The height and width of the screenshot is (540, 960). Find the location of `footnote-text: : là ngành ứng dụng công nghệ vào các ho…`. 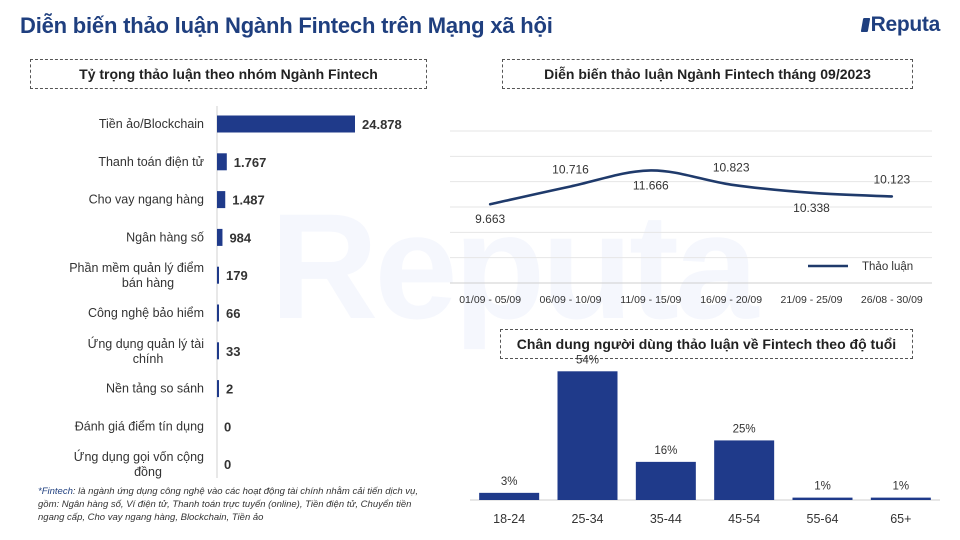

footnote-text: : là ngành ứng dụng công nghệ vào các ho… is located at coordinates (228, 505).